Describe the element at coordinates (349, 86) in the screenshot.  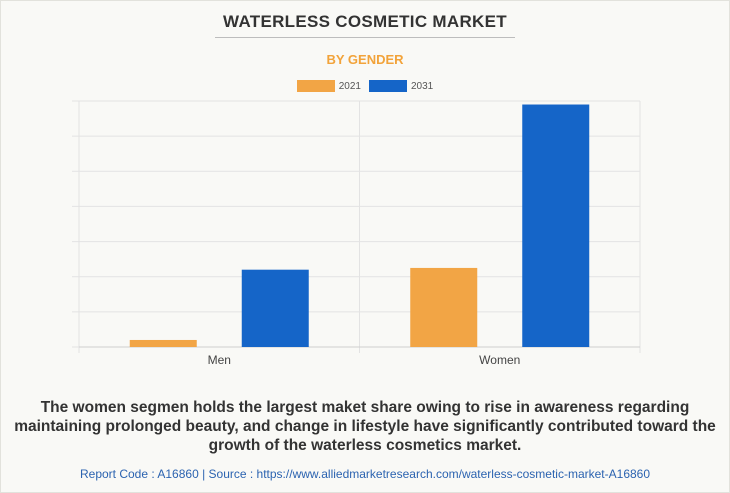
I see `legend-label-2021: 2021` at that location.